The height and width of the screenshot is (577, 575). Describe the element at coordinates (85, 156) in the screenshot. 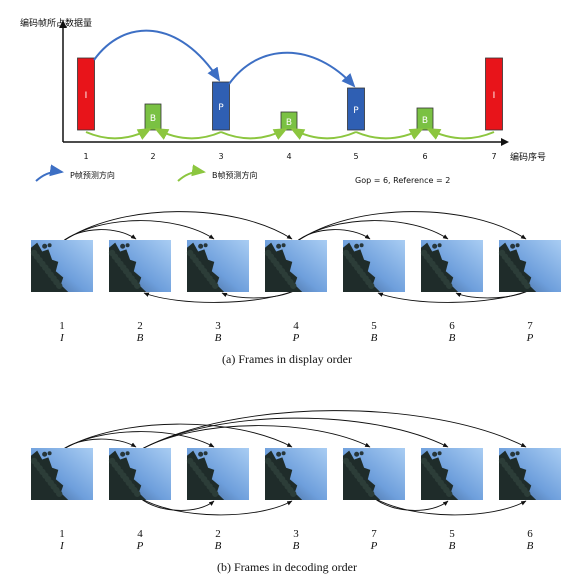

I see `frame-index-tick: 1` at that location.